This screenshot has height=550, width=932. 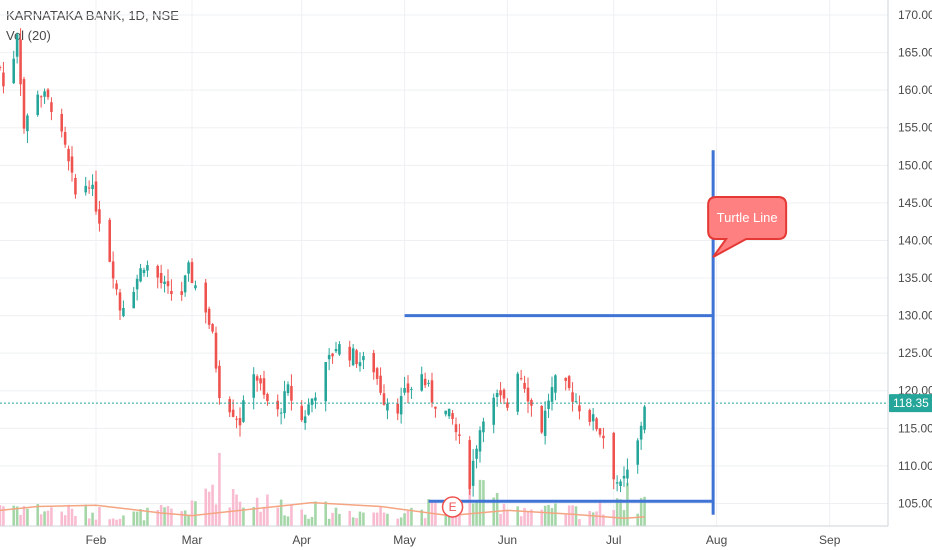 What do you see at coordinates (915, 90) in the screenshot?
I see `price-tick-label: 160.00` at bounding box center [915, 90].